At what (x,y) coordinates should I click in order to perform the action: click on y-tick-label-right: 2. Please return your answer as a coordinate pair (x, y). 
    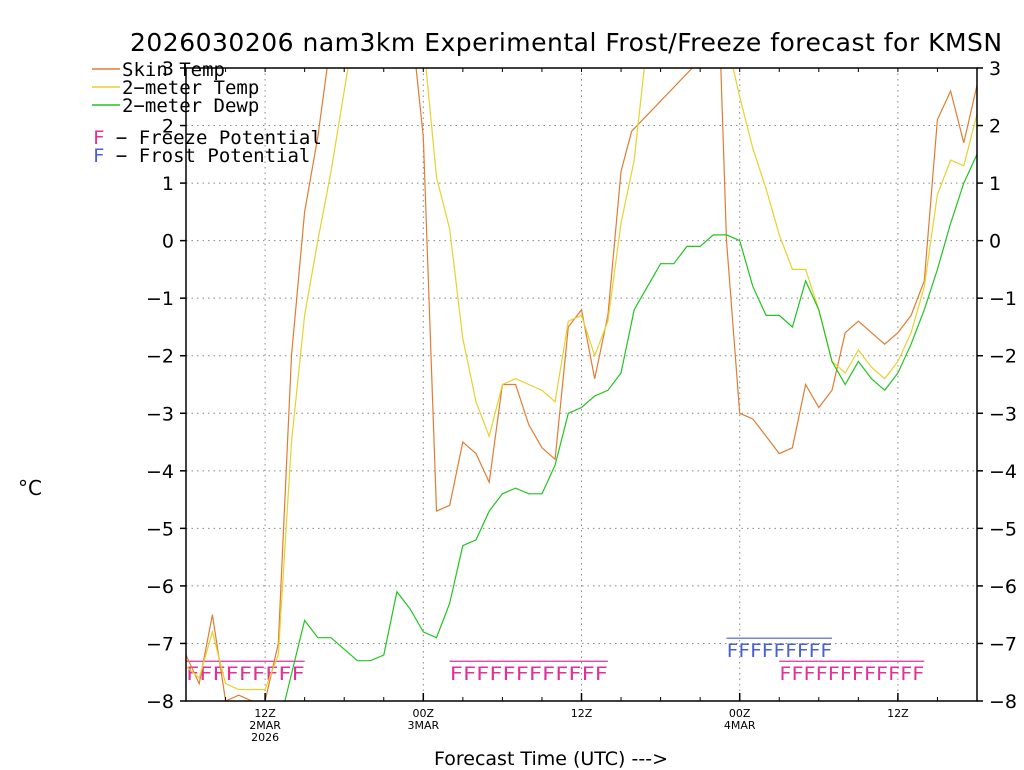
    Looking at the image, I should click on (995, 127).